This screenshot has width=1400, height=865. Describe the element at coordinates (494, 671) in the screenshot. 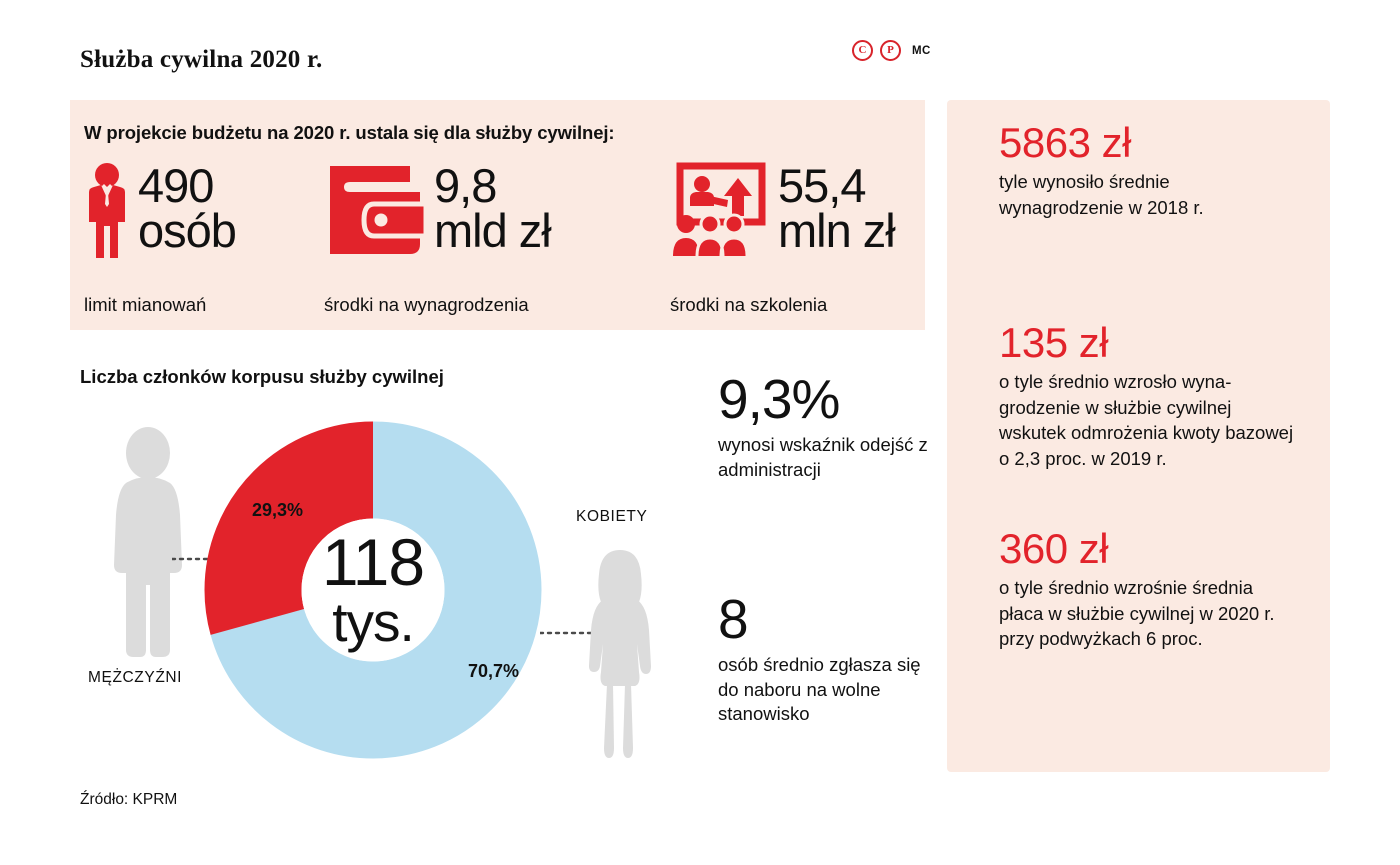

I see `percent-women: 70,7%` at that location.